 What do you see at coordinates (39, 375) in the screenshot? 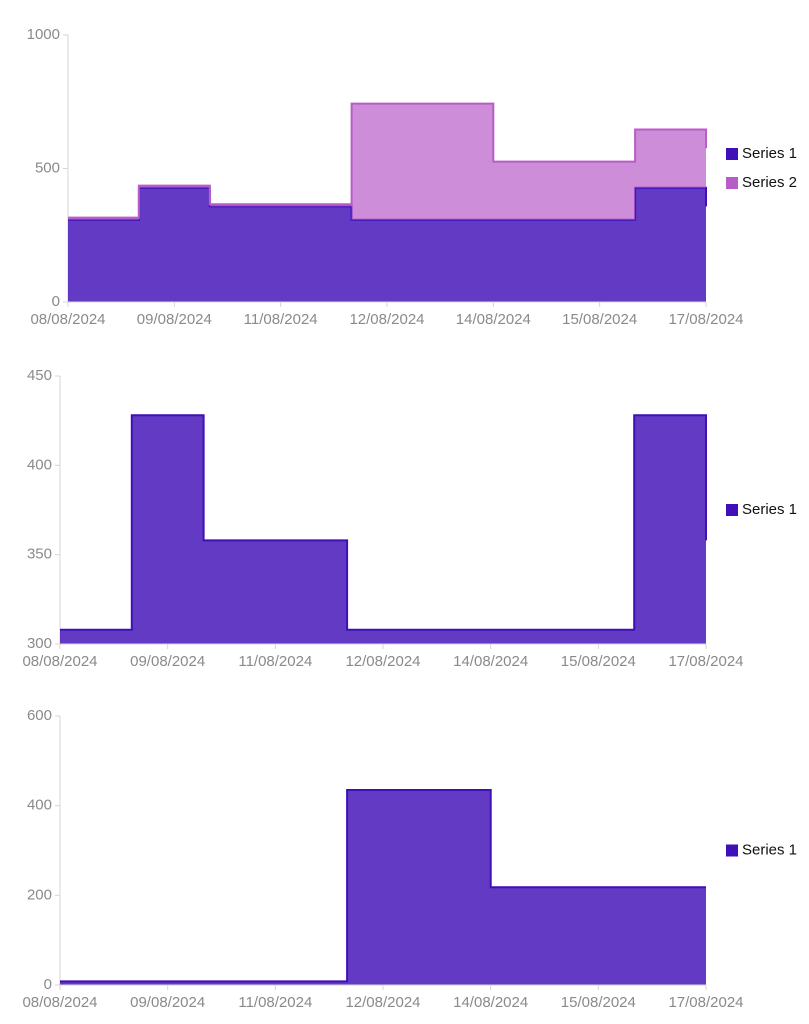
I see `y-tick-label: 450` at bounding box center [39, 375].